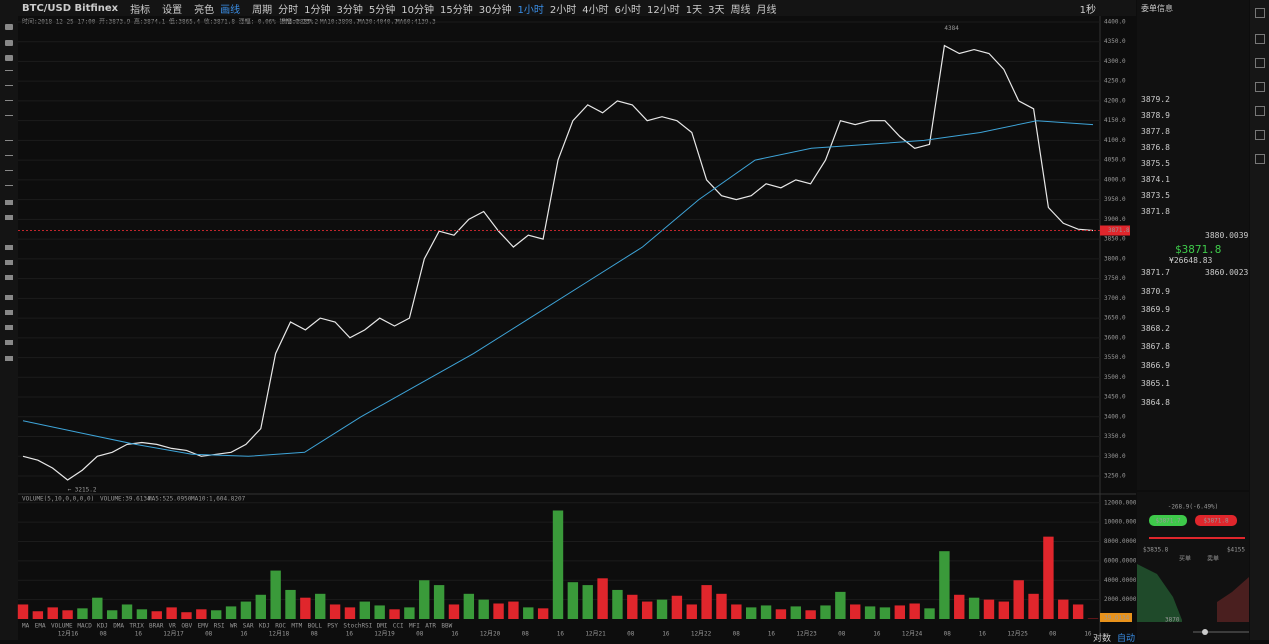 Image resolution: width=1269 pixels, height=644 pixels. Describe the element at coordinates (1155, 346) in the screenshot. I see `bid-price: 3867.8` at that location.